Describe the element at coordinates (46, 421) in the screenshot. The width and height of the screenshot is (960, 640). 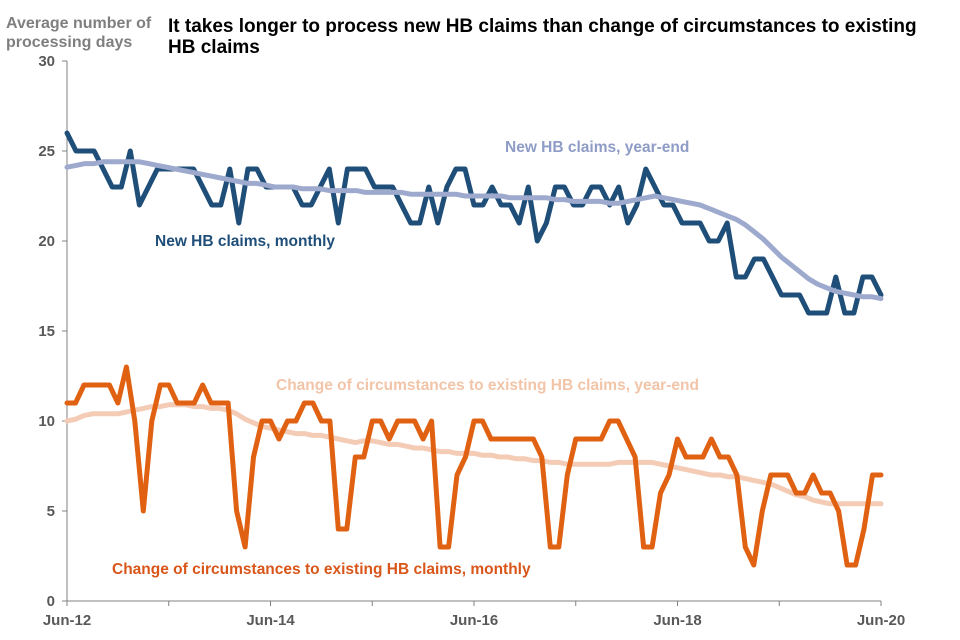
I see `y-tick-label: 10` at that location.